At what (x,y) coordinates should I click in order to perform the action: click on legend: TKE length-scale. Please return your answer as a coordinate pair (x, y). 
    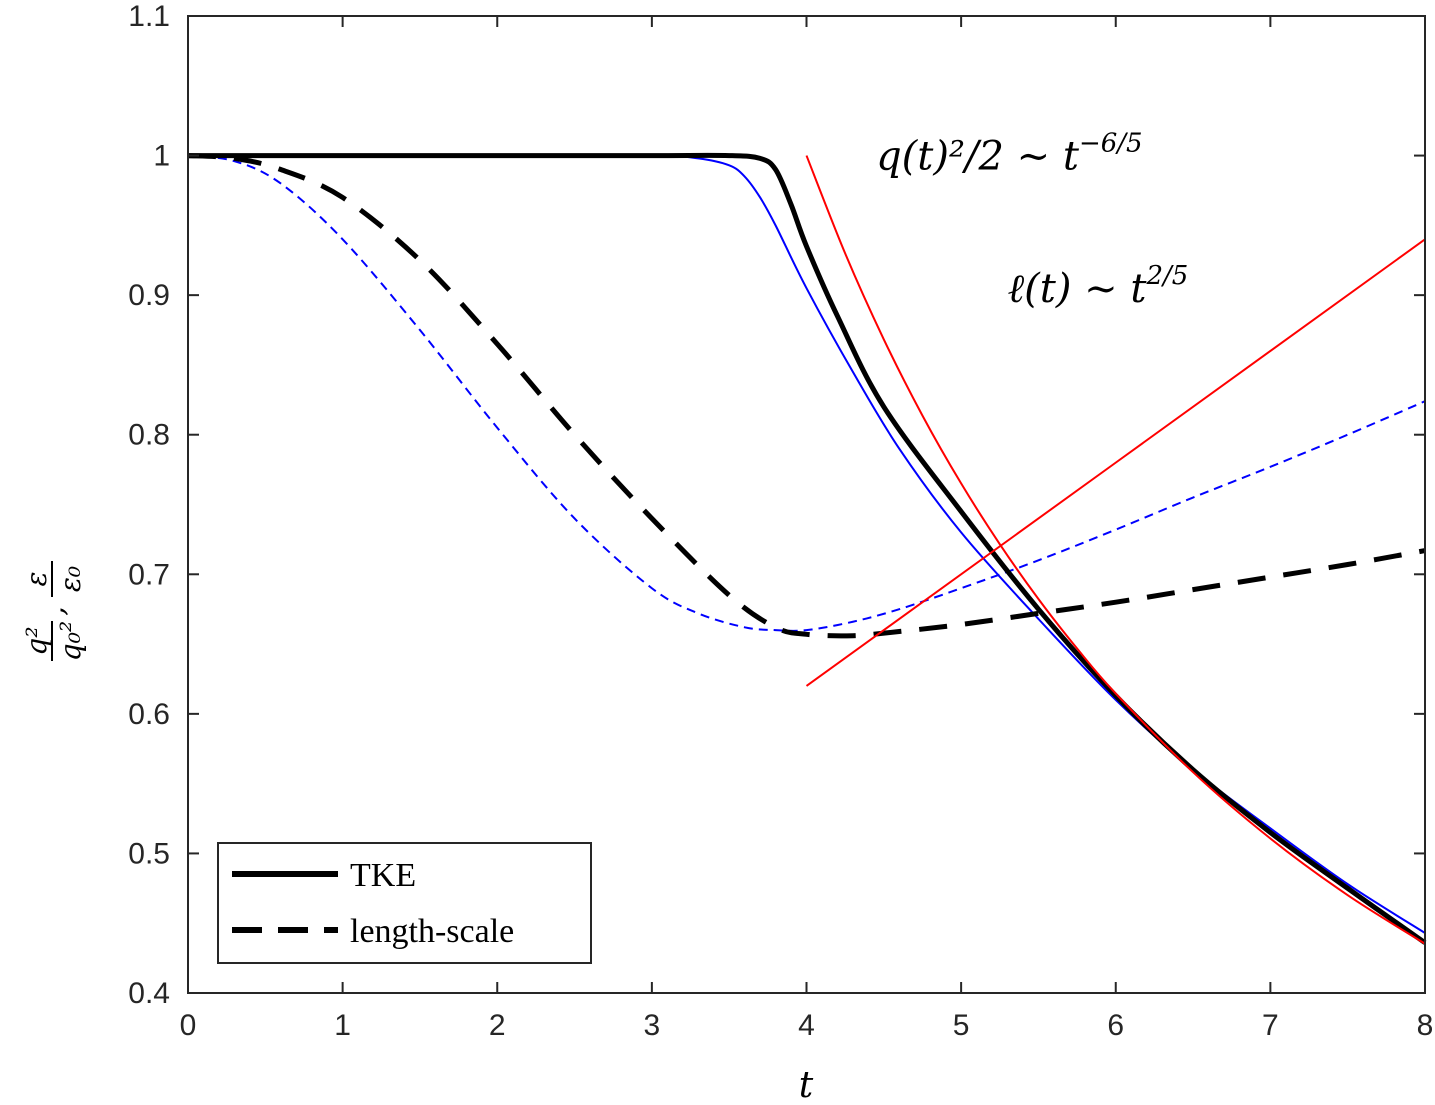
    Looking at the image, I should click on (404, 903).